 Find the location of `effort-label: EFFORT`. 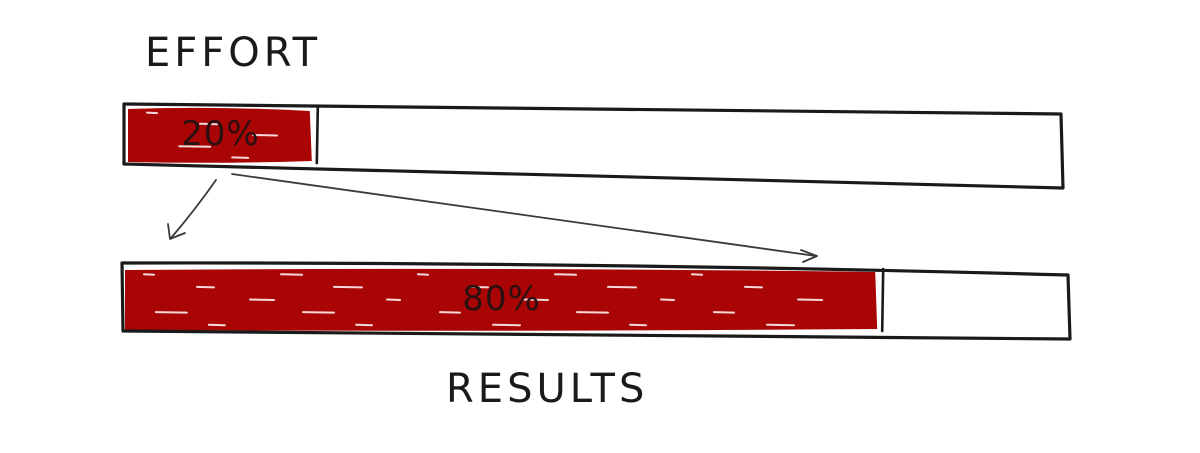

effort-label: EFFORT is located at coordinates (233, 53).